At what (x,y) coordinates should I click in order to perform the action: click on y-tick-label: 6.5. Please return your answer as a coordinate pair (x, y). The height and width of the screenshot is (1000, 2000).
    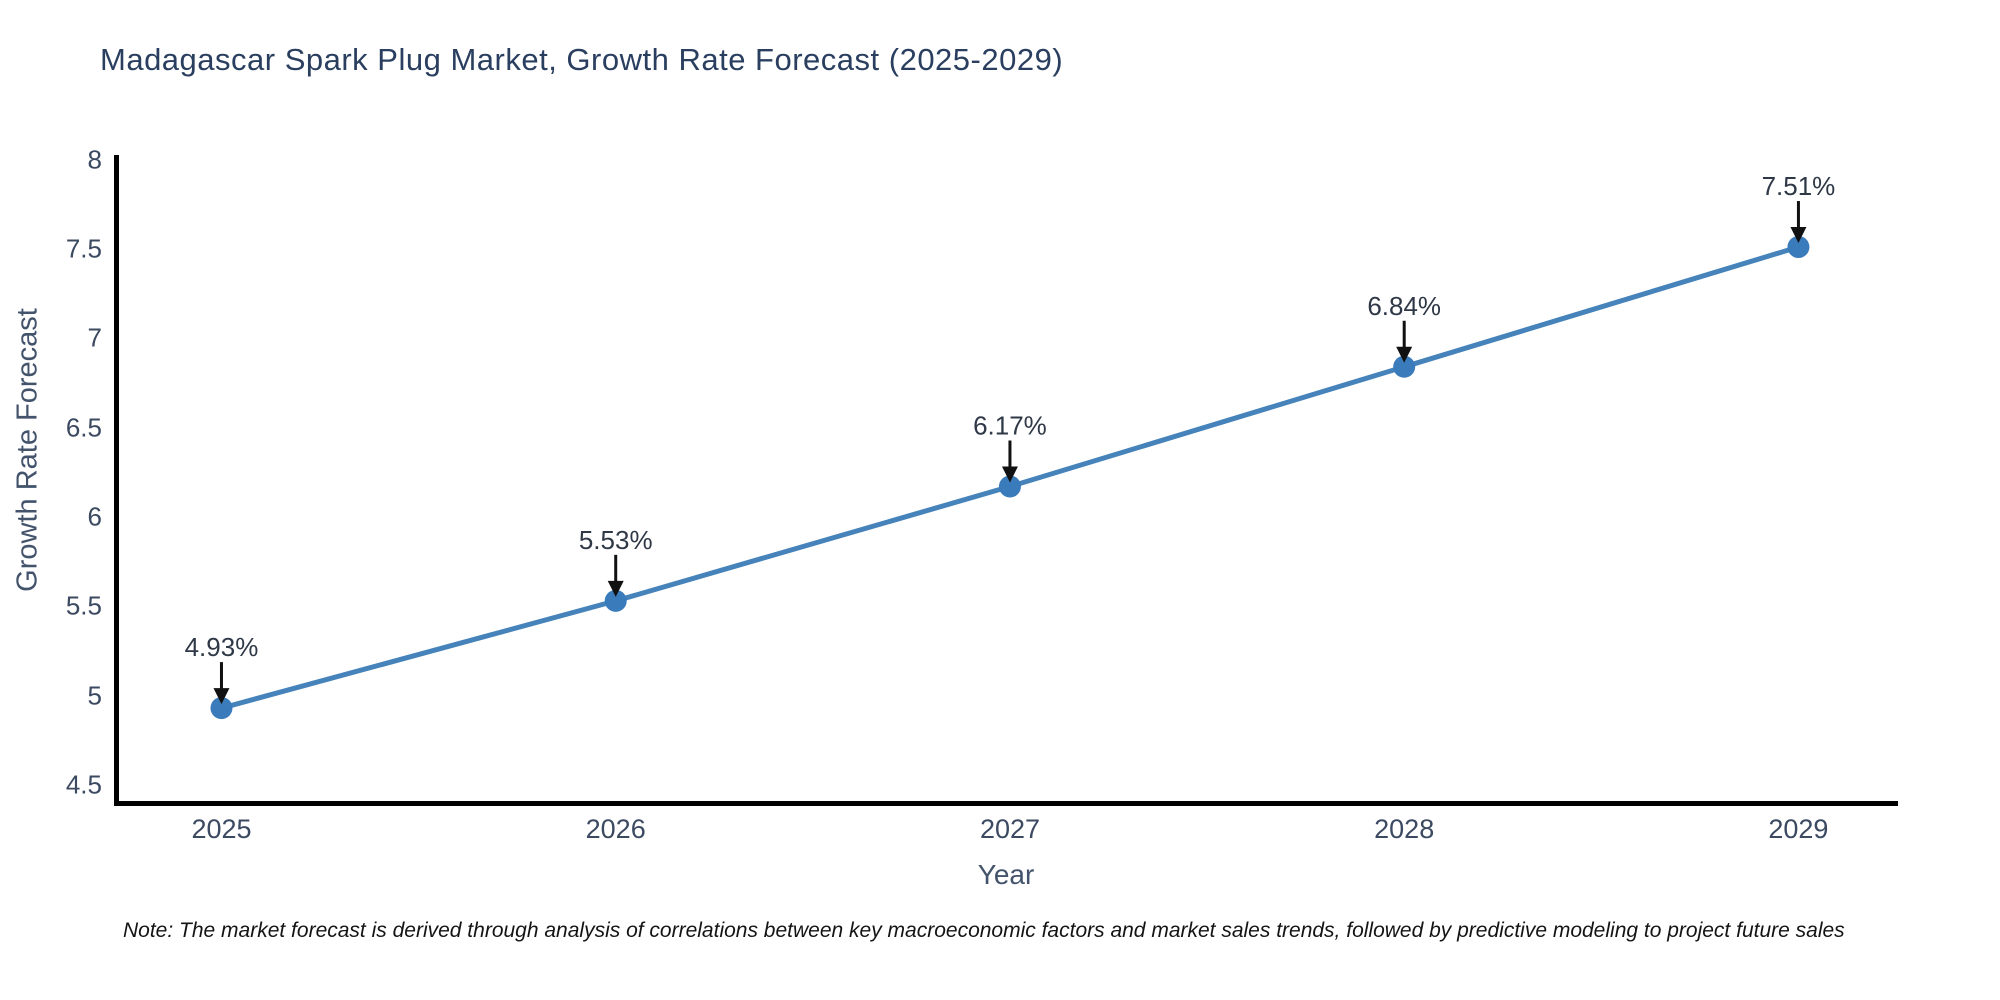
    Looking at the image, I should click on (83, 427).